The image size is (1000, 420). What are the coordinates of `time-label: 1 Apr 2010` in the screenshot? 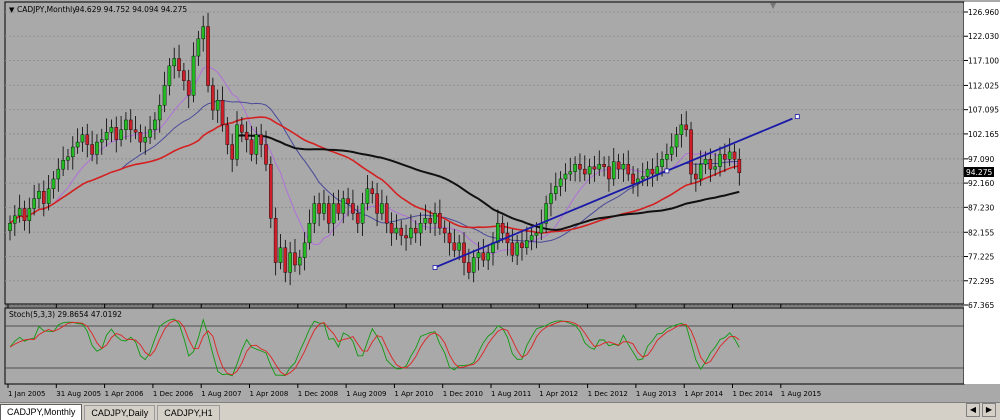 It's located at (413, 394).